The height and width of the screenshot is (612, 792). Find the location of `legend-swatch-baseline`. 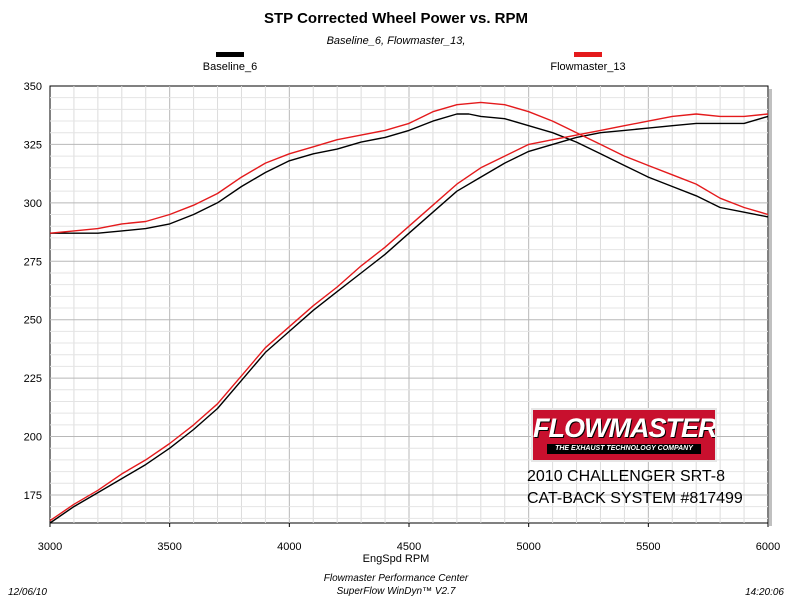

legend-swatch-baseline is located at coordinates (230, 54).